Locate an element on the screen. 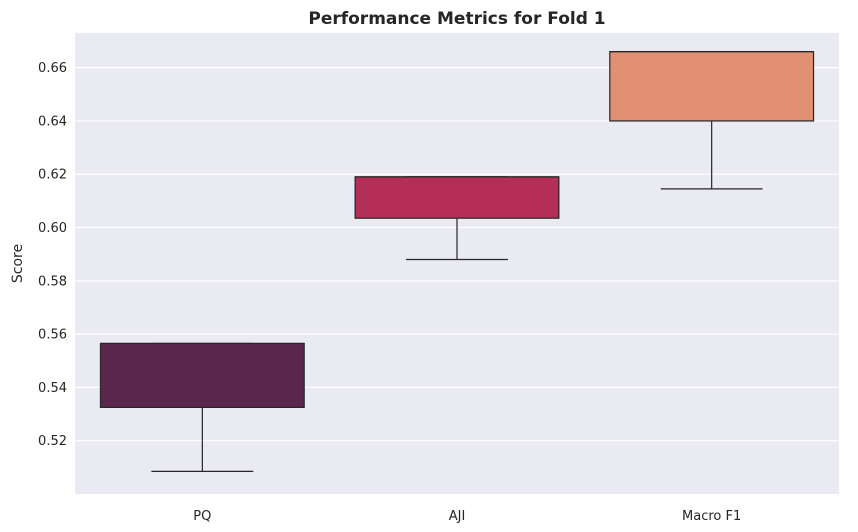  chart-title: Performance Metrics for Fold 1 is located at coordinates (456, 19).